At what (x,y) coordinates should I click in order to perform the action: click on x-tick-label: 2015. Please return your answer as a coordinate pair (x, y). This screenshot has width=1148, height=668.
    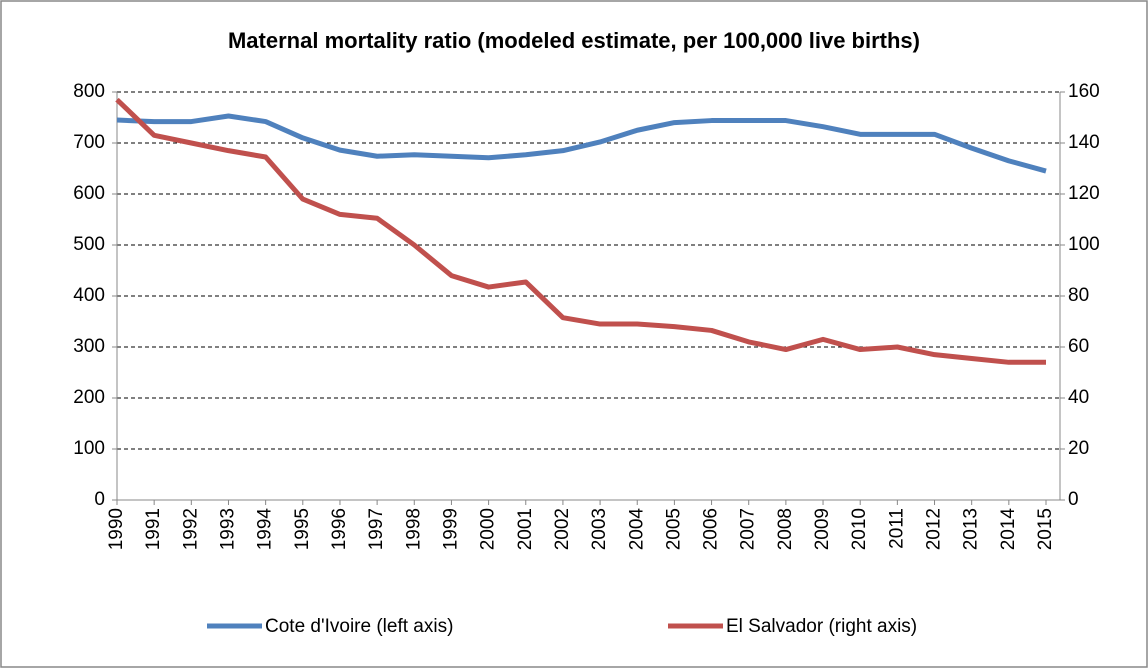
    Looking at the image, I should click on (1045, 529).